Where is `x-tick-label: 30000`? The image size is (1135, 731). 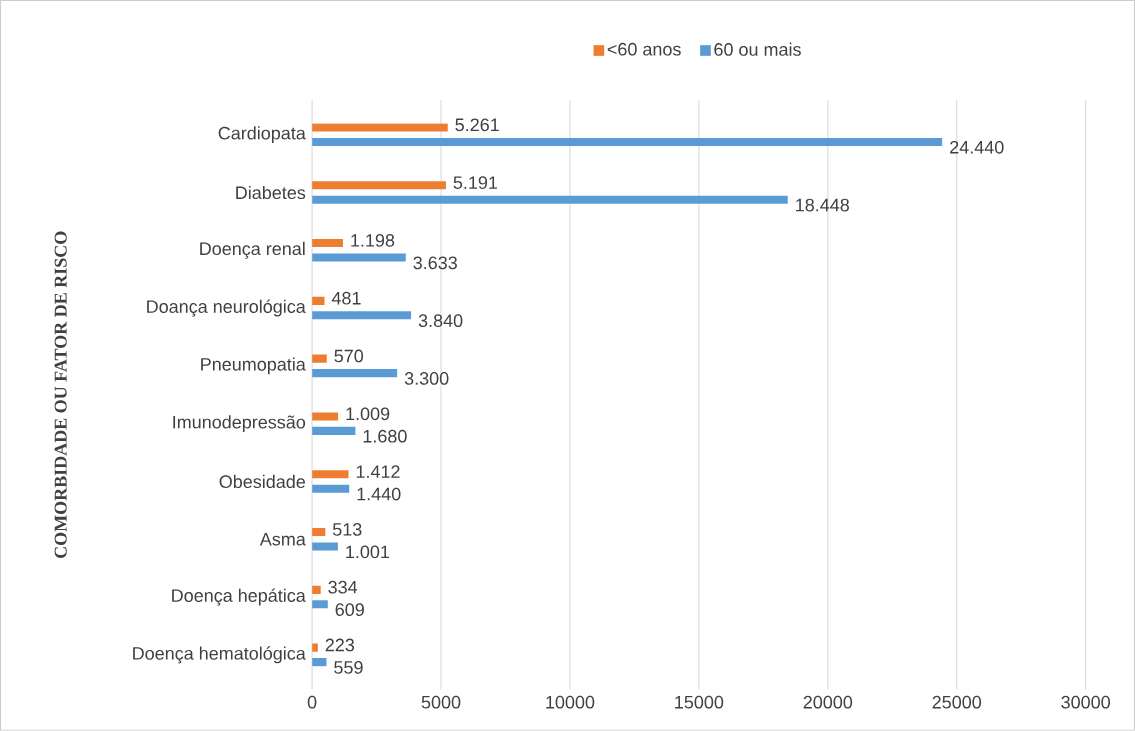 x-tick-label: 30000 is located at coordinates (1085, 702).